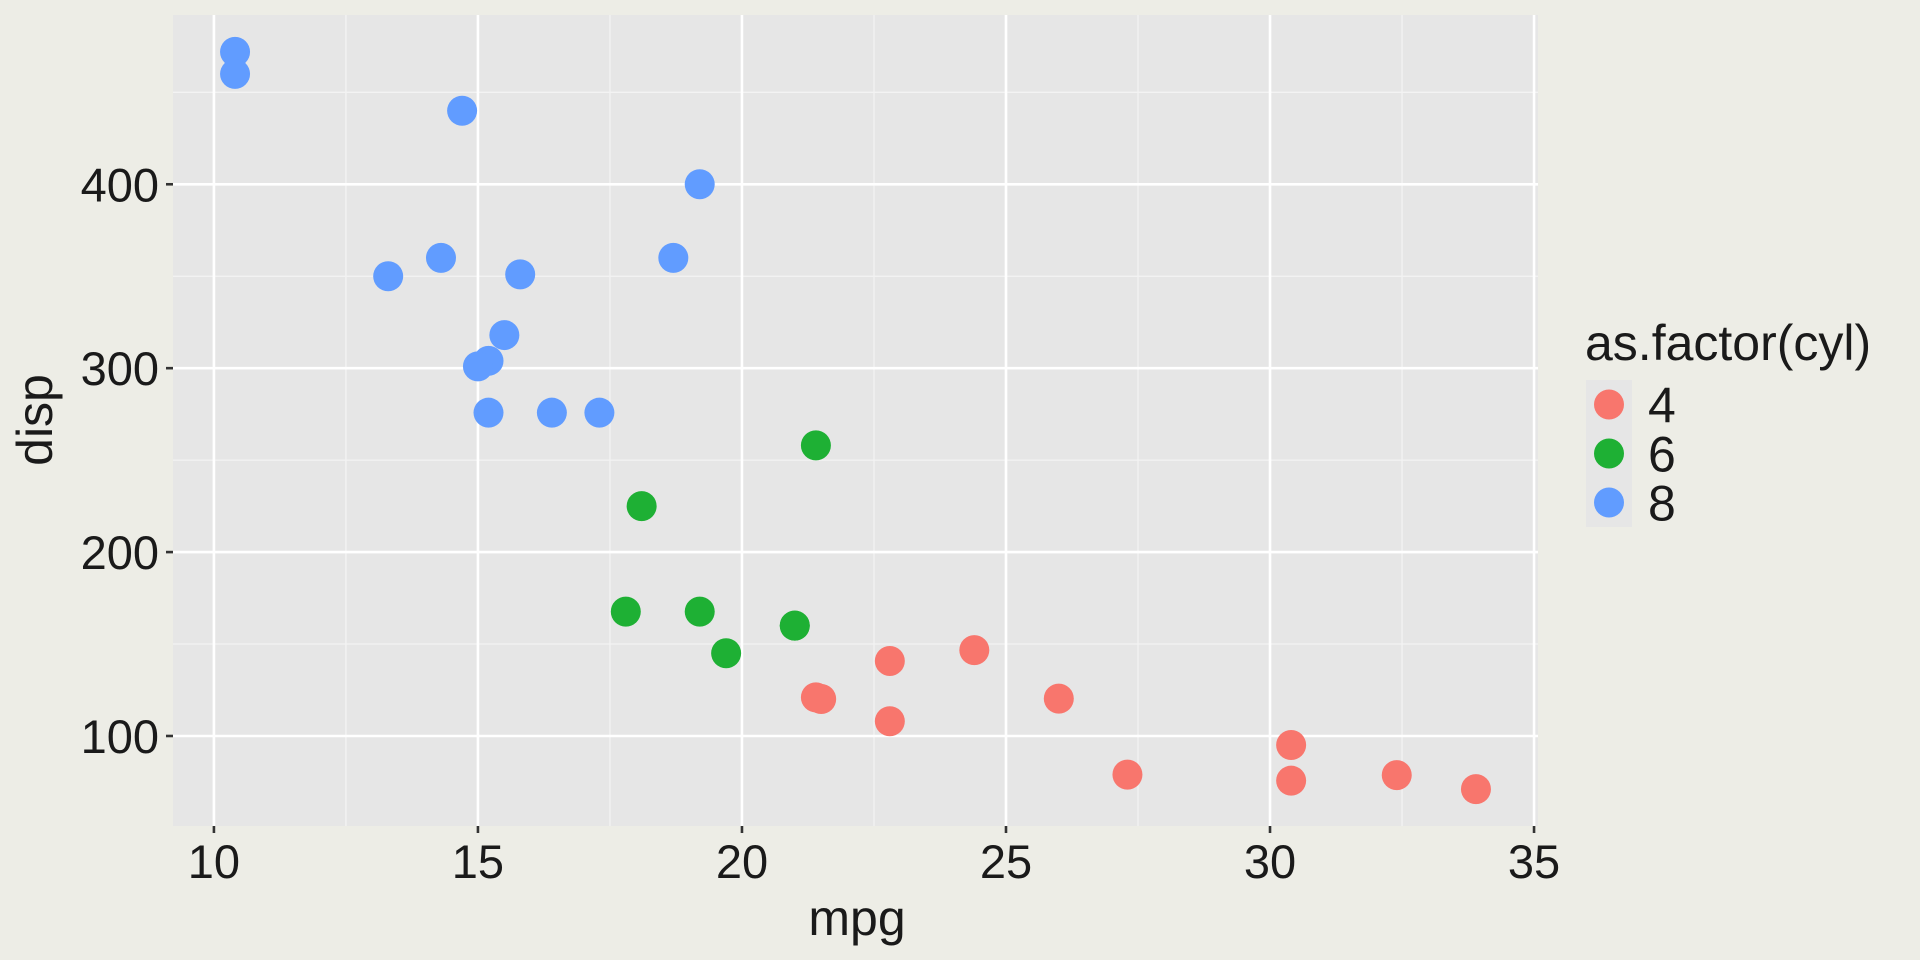  I want to click on y-tick-label: 200, so click(120, 552).